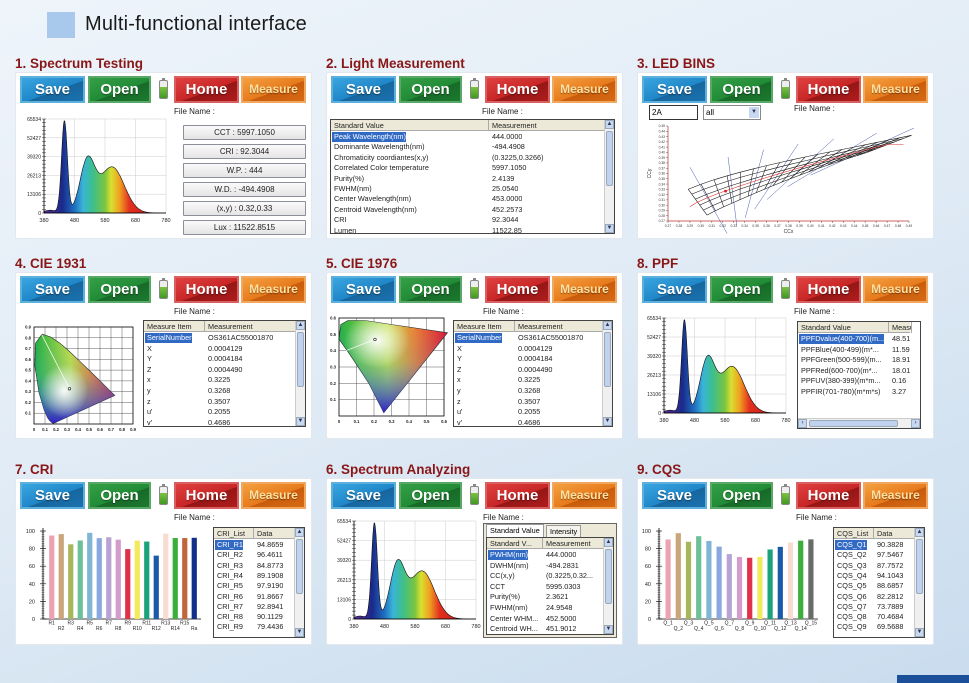 The image size is (969, 683). Describe the element at coordinates (754, 112) in the screenshot. I see `chevron-down-icon: ▼` at that location.